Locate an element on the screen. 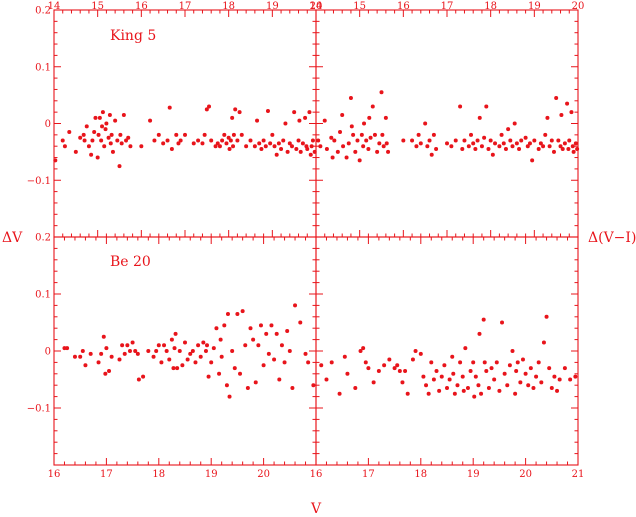  x-tick-label-bottom: 17 is located at coordinates (368, 474).